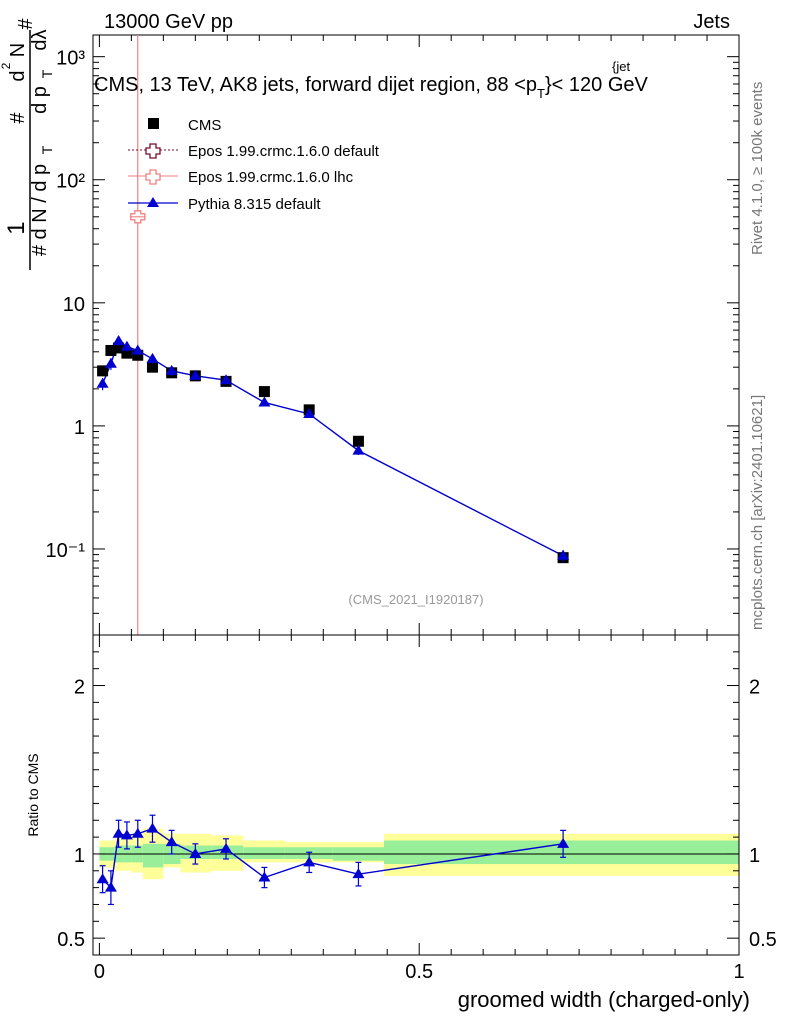 Image resolution: width=786 pixels, height=1024 pixels. I want to click on ratio-ytick-label-left: 2, so click(79, 688).